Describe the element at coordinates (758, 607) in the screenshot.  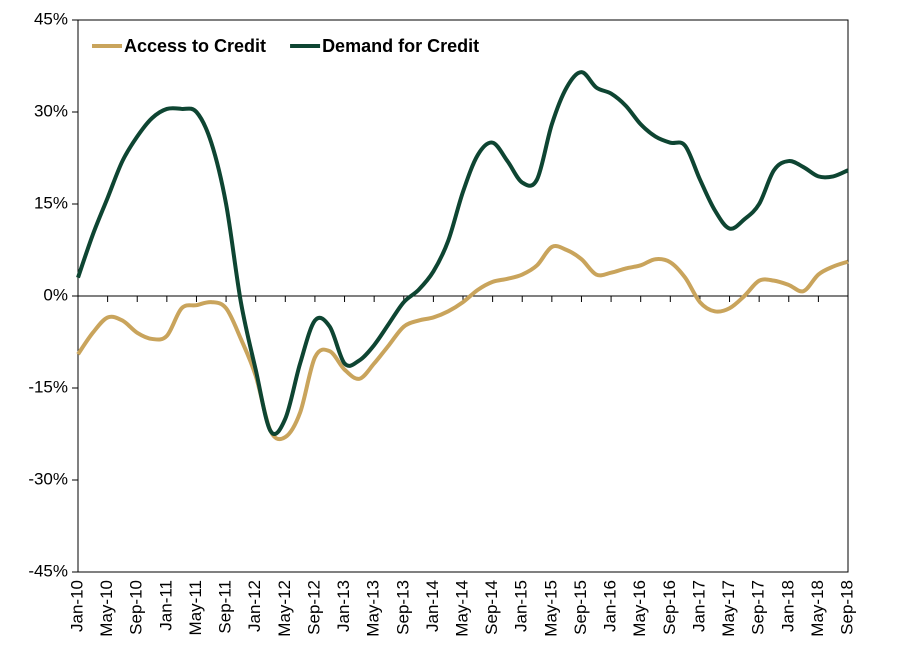
I see `x-tick-label: Sep-17` at that location.